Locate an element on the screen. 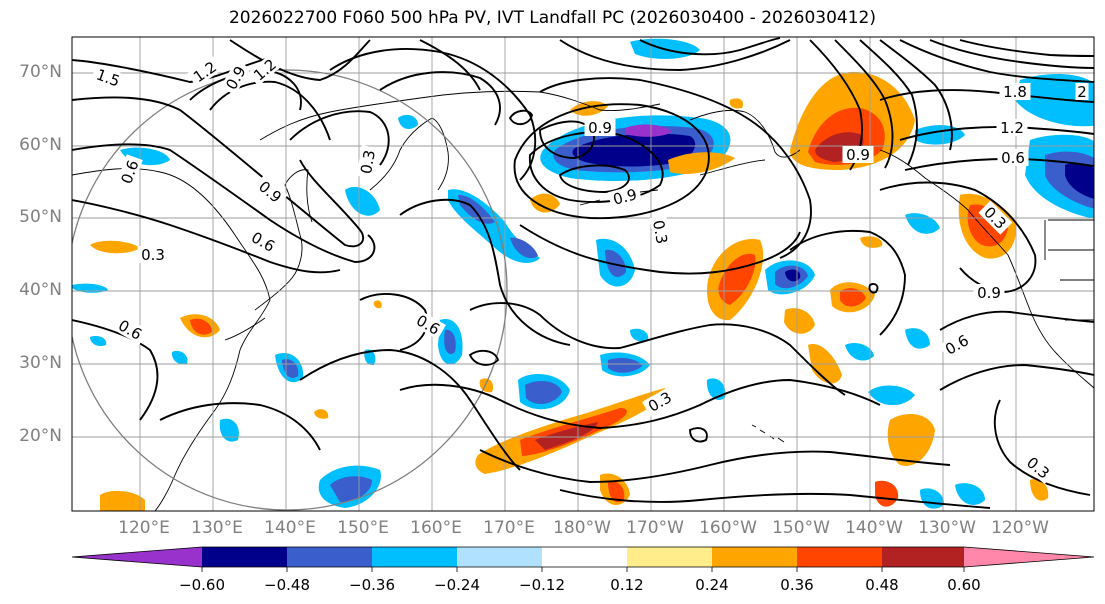 The height and width of the screenshot is (604, 1105). lon-label: 160°E is located at coordinates (436, 528).